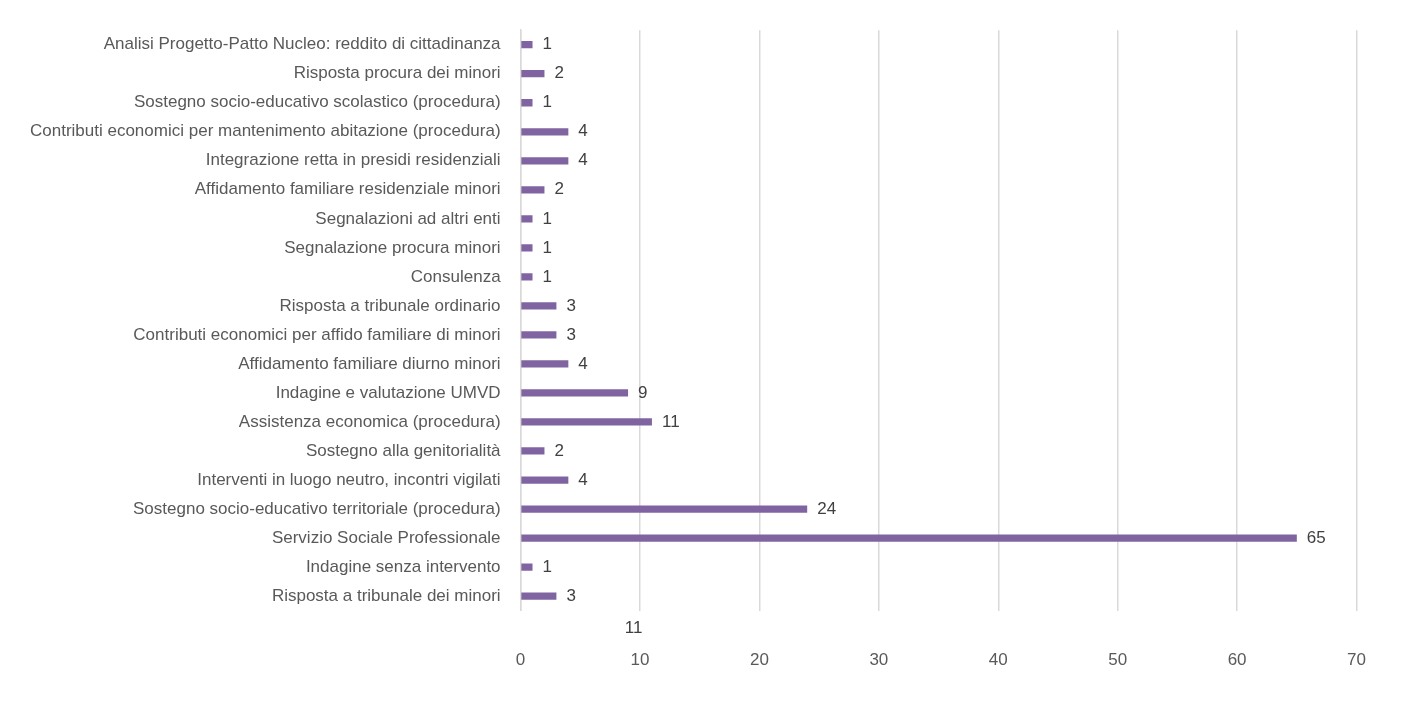 The image size is (1406, 711). I want to click on y-tick-label: Sostegno socio-educativo territoriale (procedura), so click(317, 508).